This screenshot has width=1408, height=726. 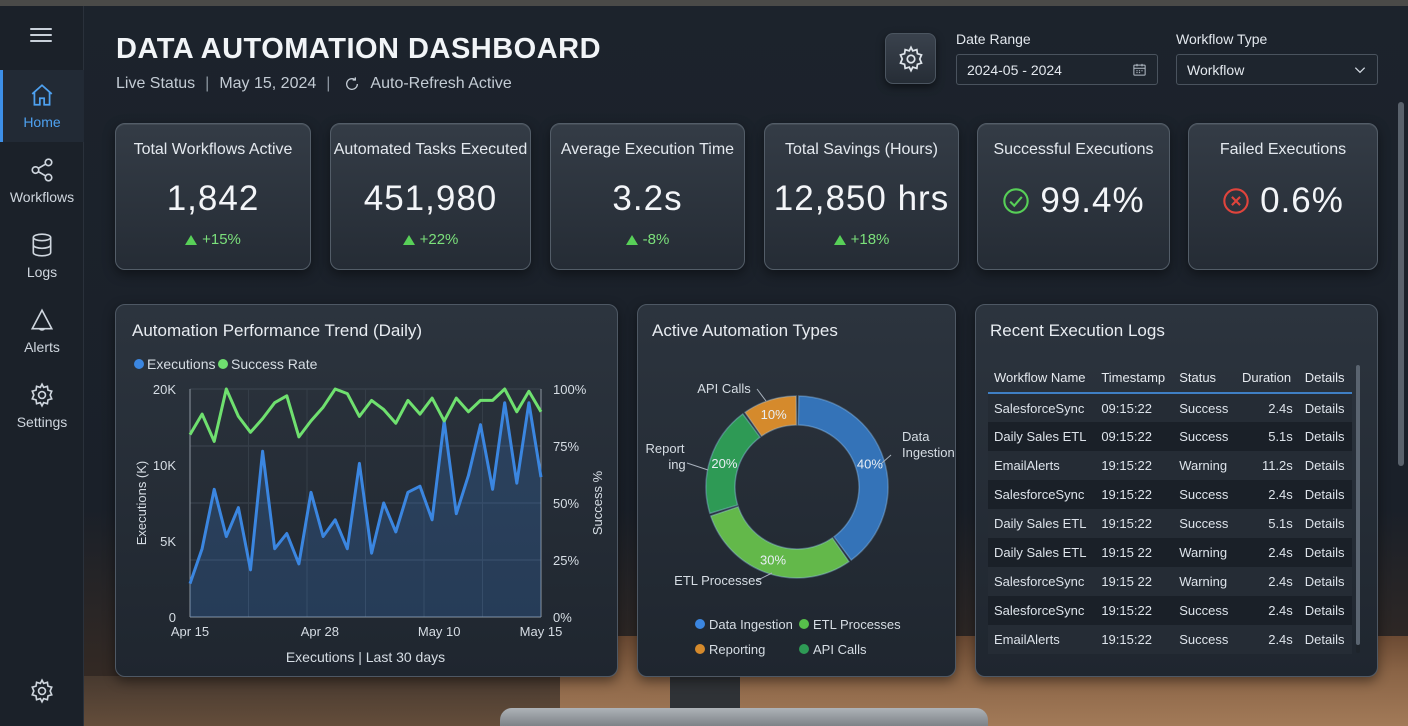 I want to click on workflow-type-select: Workflow, so click(x=1277, y=69).